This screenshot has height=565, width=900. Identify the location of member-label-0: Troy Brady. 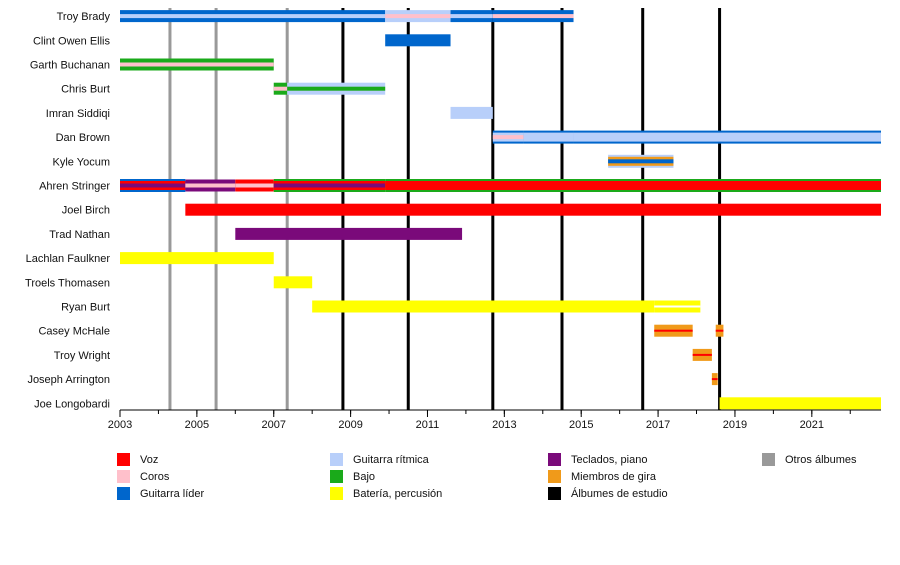
(84, 17).